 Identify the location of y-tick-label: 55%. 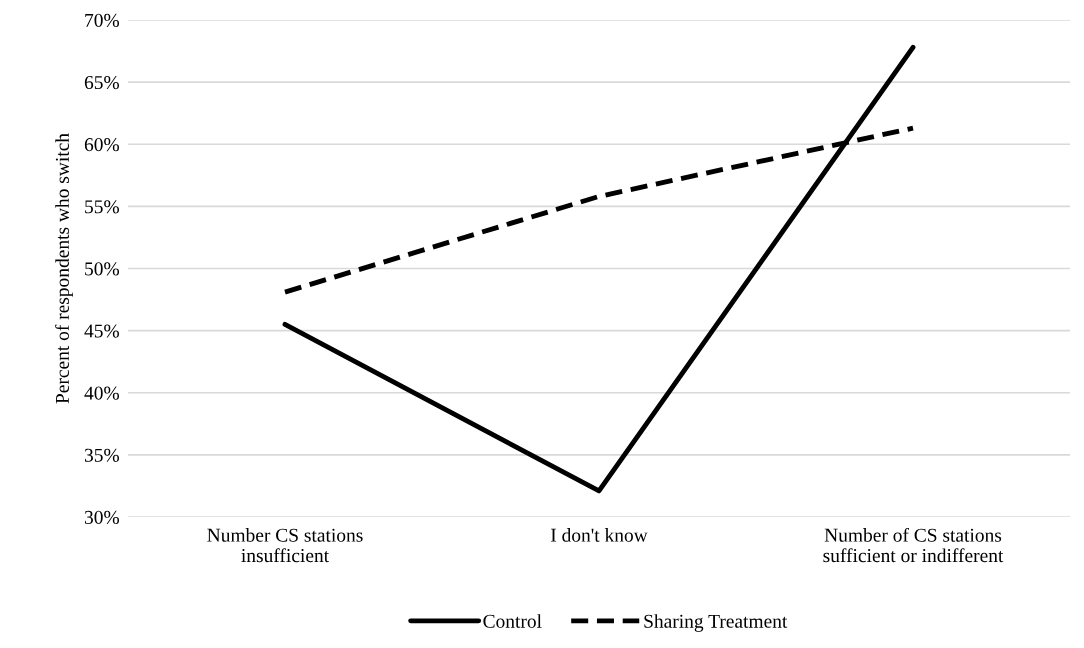
(102, 207).